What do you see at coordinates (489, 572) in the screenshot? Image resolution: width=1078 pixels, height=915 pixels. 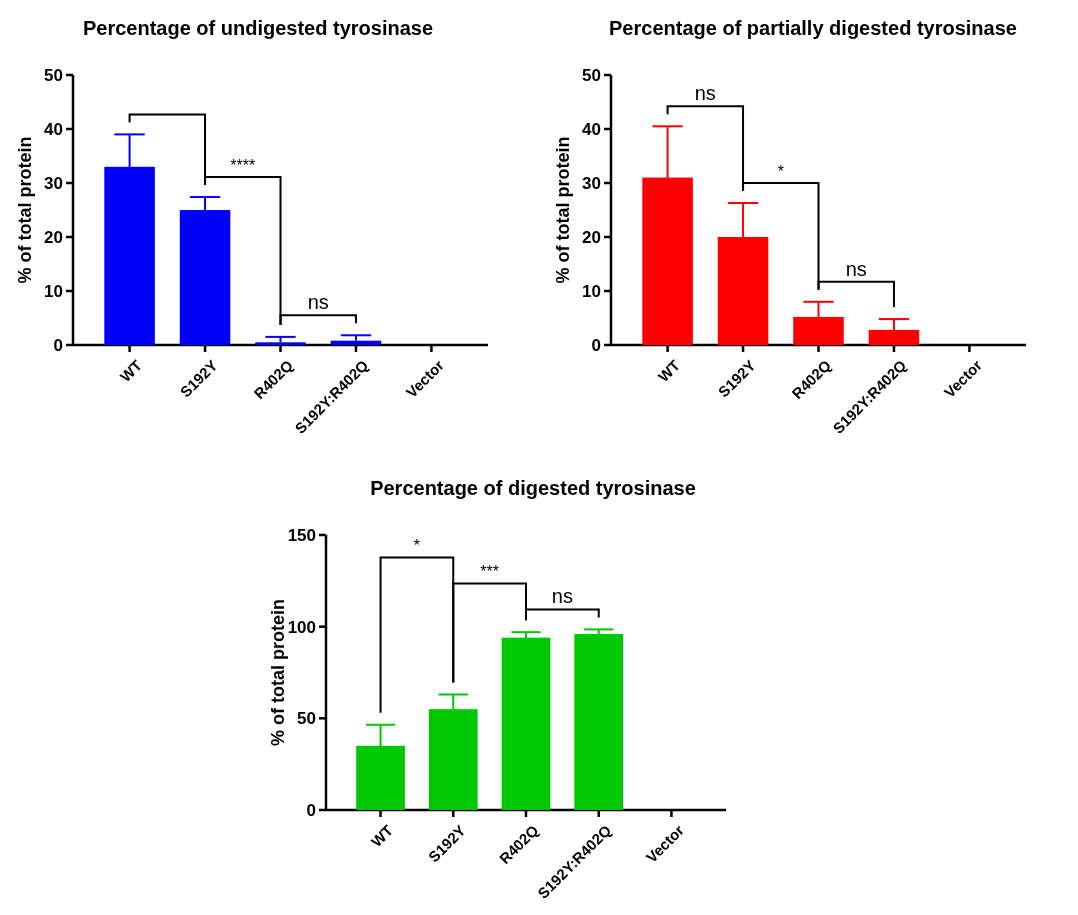 I see `annotation: ***` at bounding box center [489, 572].